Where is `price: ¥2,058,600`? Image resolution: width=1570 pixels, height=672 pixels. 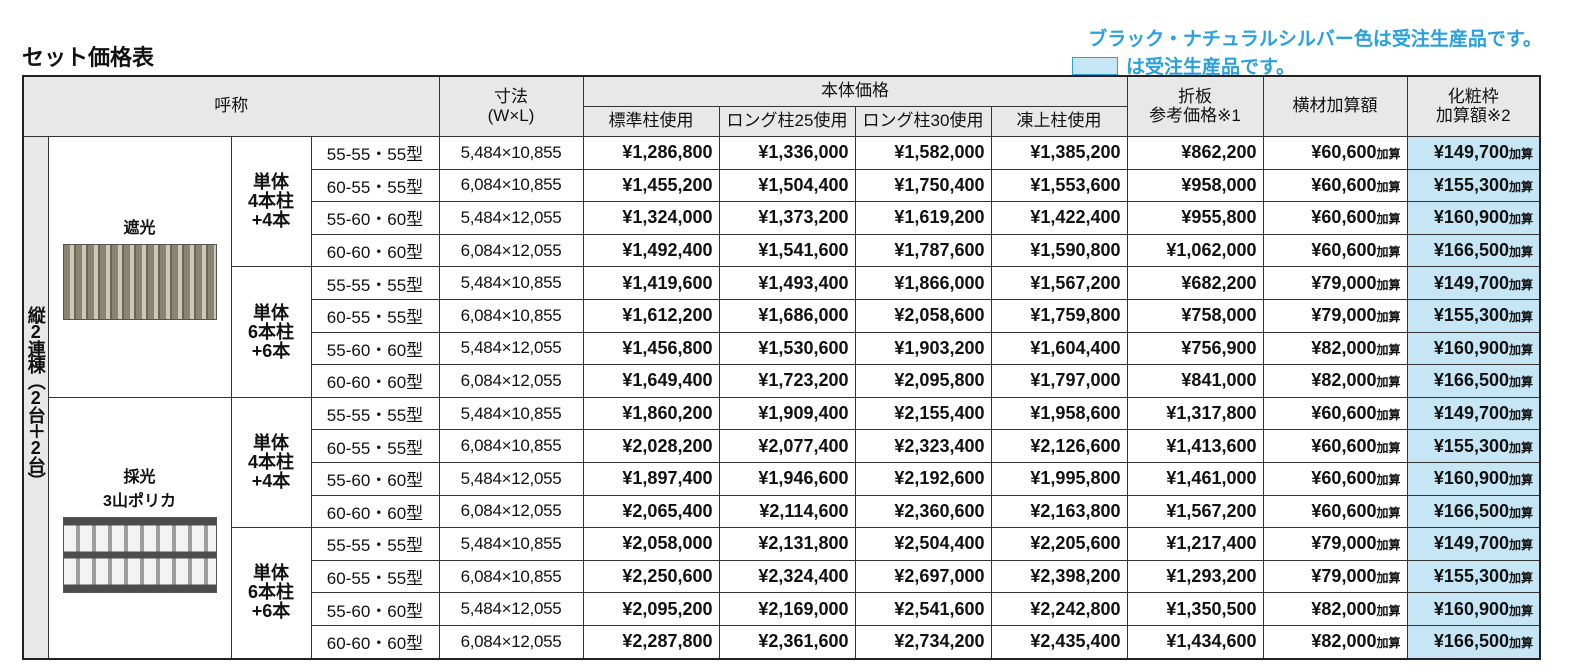 price: ¥2,058,600 is located at coordinates (923, 315).